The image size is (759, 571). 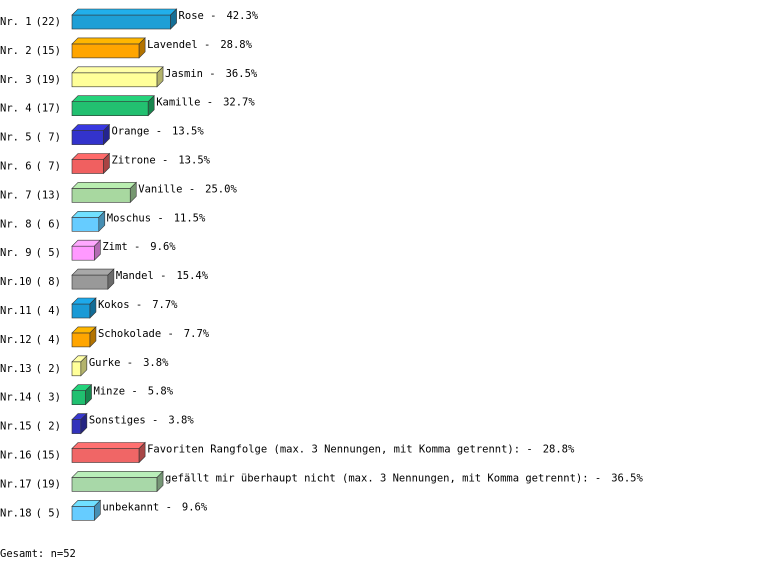 What do you see at coordinates (16, 427) in the screenshot?
I see `rank: Nr.15` at bounding box center [16, 427].